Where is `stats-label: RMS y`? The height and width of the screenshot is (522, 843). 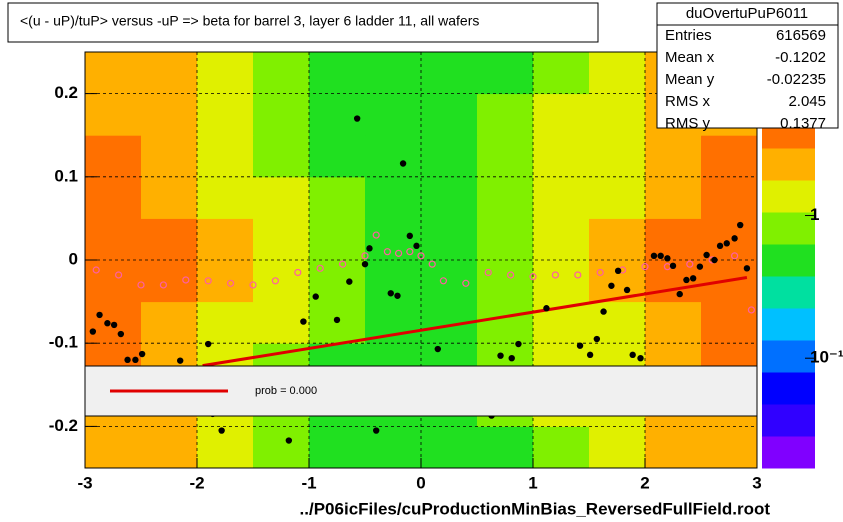
stats-label: RMS y is located at coordinates (688, 123).